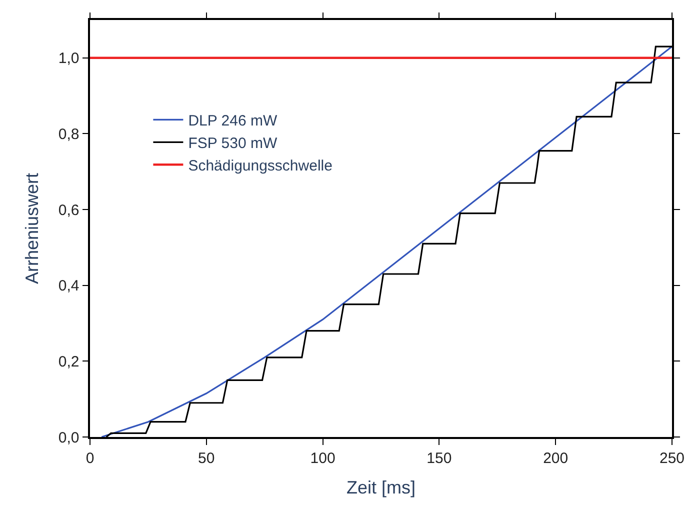  What do you see at coordinates (69, 210) in the screenshot?
I see `y-tick-label: 0,6` at bounding box center [69, 210].